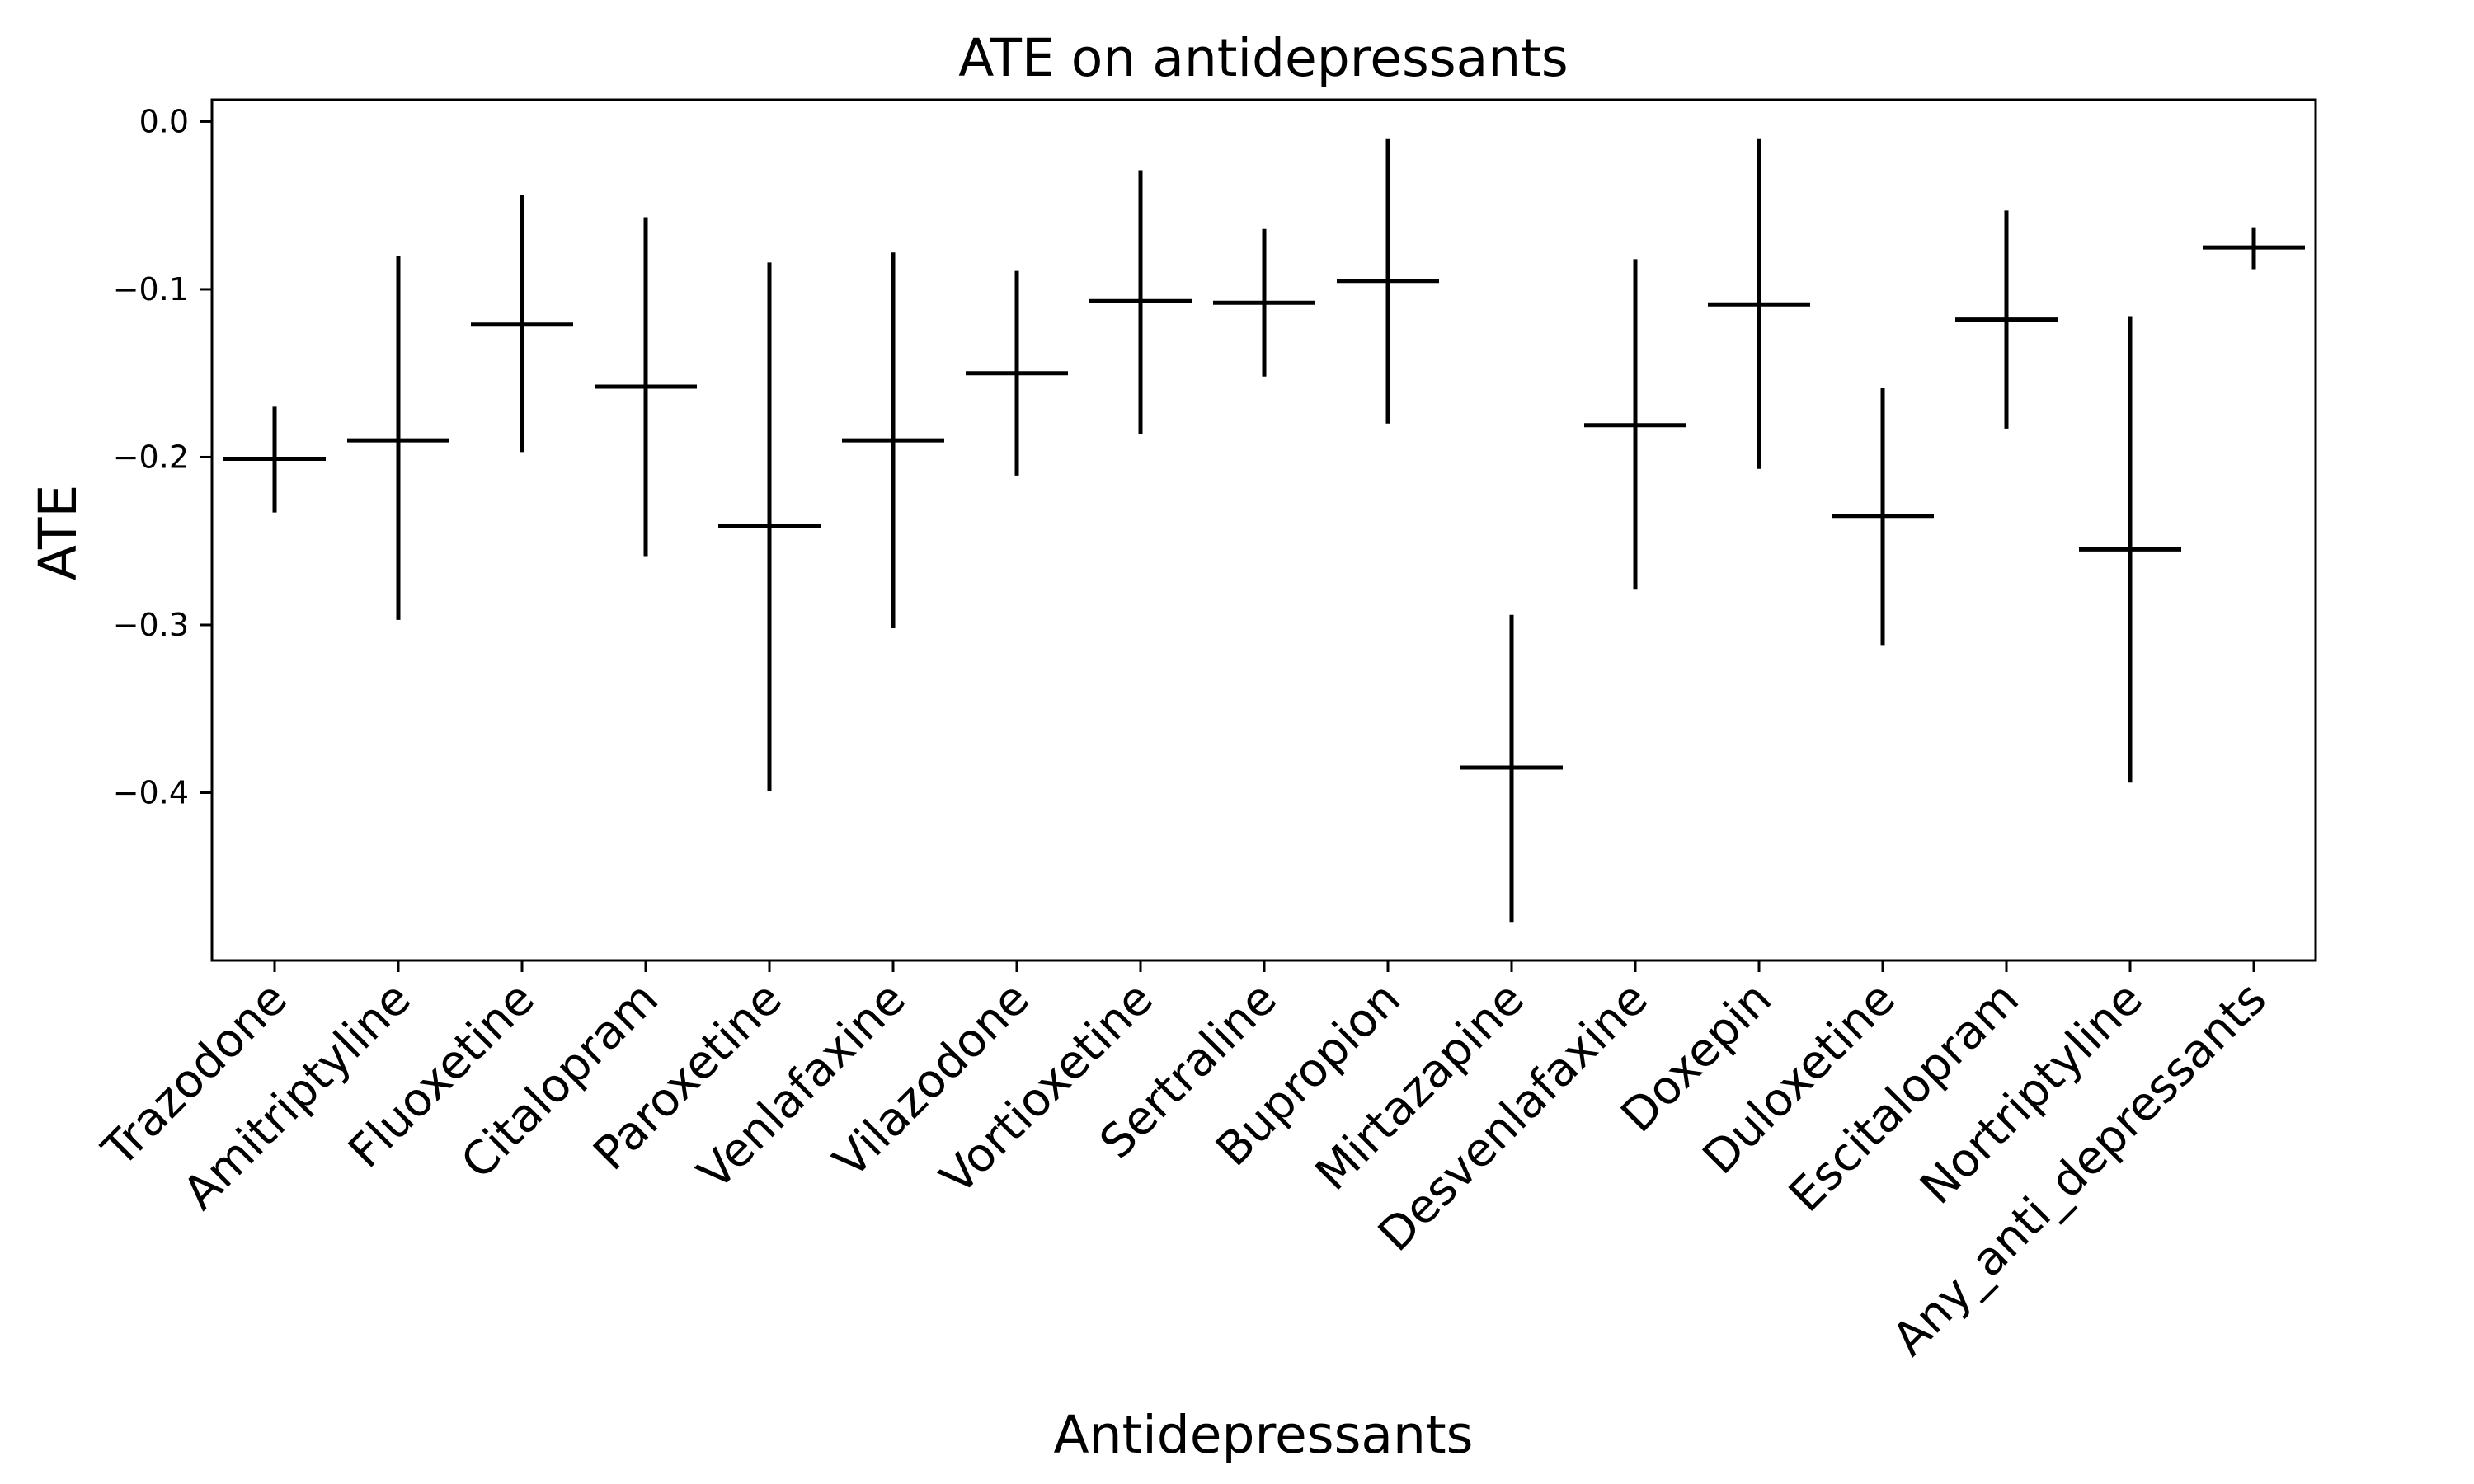 The image size is (2474, 1484). Describe the element at coordinates (151, 289) in the screenshot. I see `y-tick-label: −0.1` at that location.